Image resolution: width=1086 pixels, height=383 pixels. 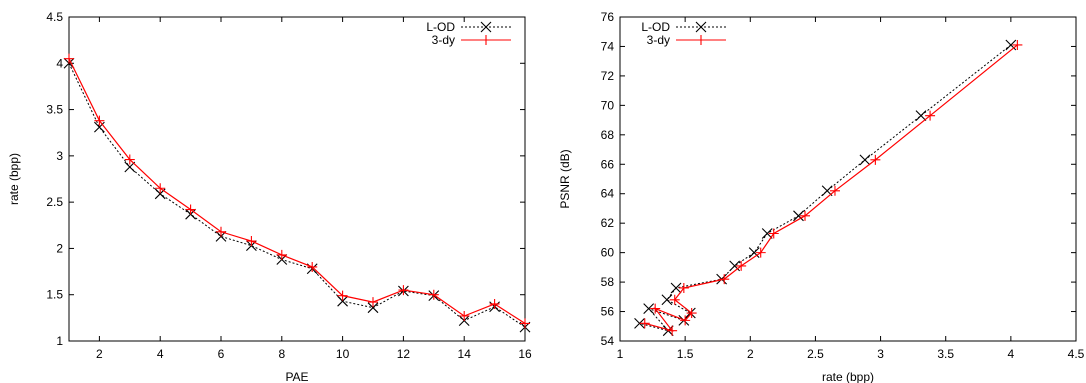 What do you see at coordinates (54, 17) in the screenshot?
I see `y-tick-label: 4.5` at bounding box center [54, 17].